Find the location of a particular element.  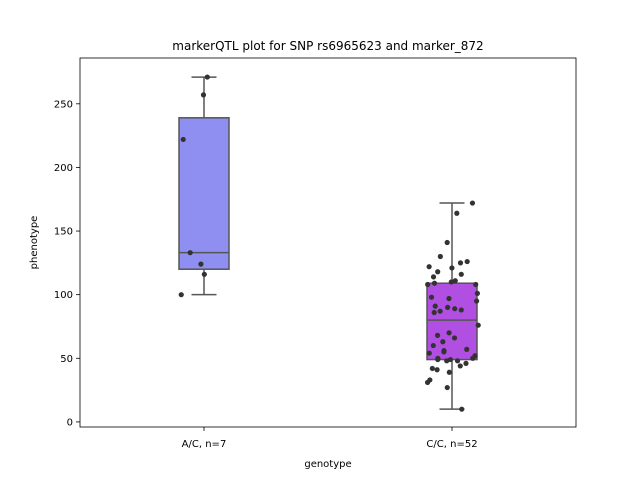

x-tick-label: C/C, n=52 is located at coordinates (451, 444).